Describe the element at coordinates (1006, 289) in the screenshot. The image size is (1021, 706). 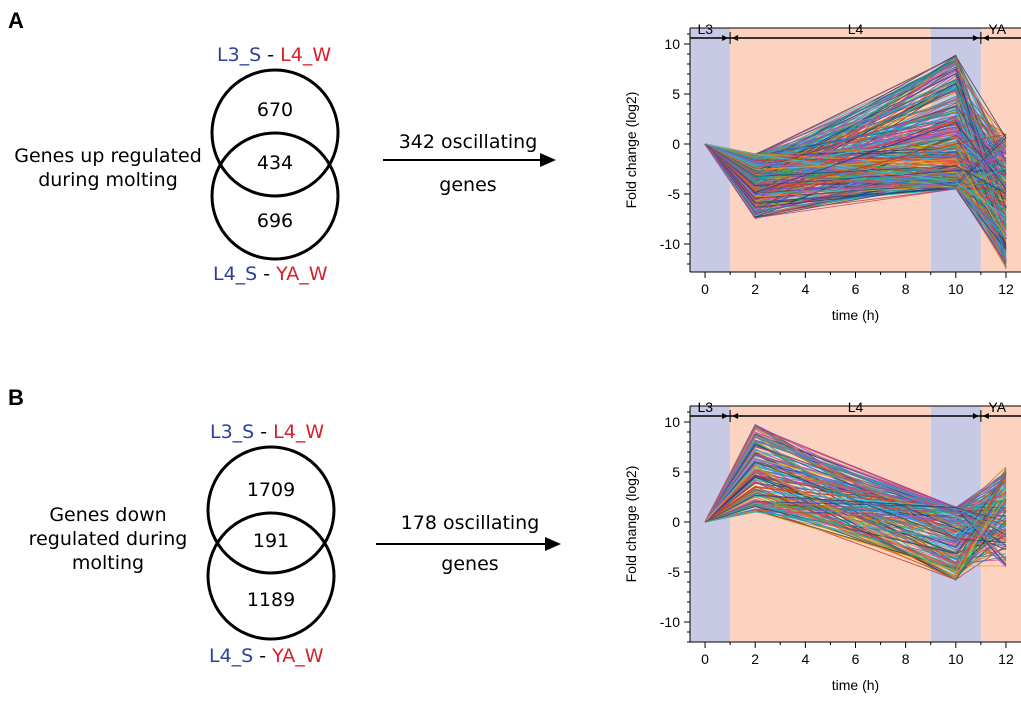
I see `x-tick-label: 12` at that location.